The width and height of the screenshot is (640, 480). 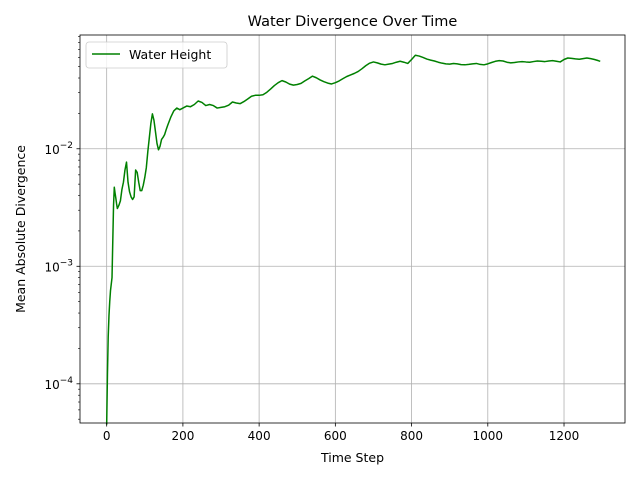 I want to click on x-tick-label: 1200, so click(x=564, y=436).